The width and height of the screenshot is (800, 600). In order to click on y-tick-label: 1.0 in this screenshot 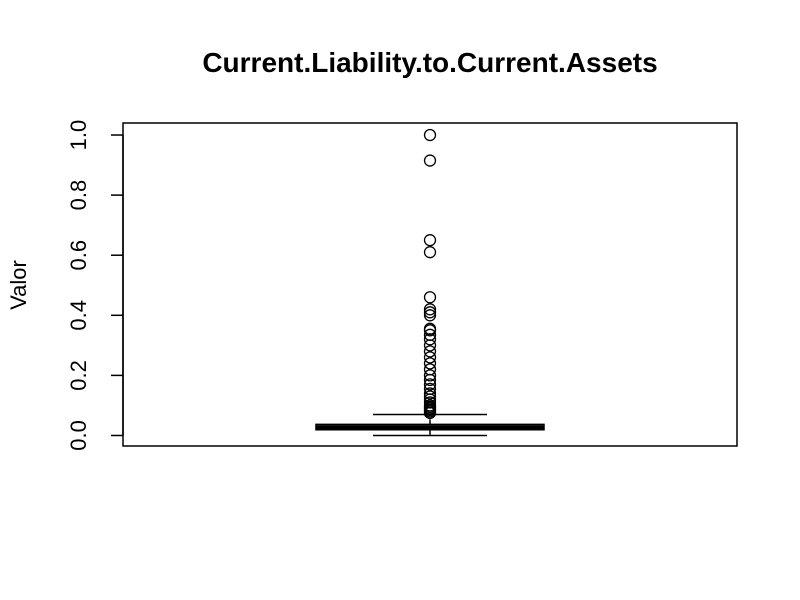, I will do `click(78, 135)`.